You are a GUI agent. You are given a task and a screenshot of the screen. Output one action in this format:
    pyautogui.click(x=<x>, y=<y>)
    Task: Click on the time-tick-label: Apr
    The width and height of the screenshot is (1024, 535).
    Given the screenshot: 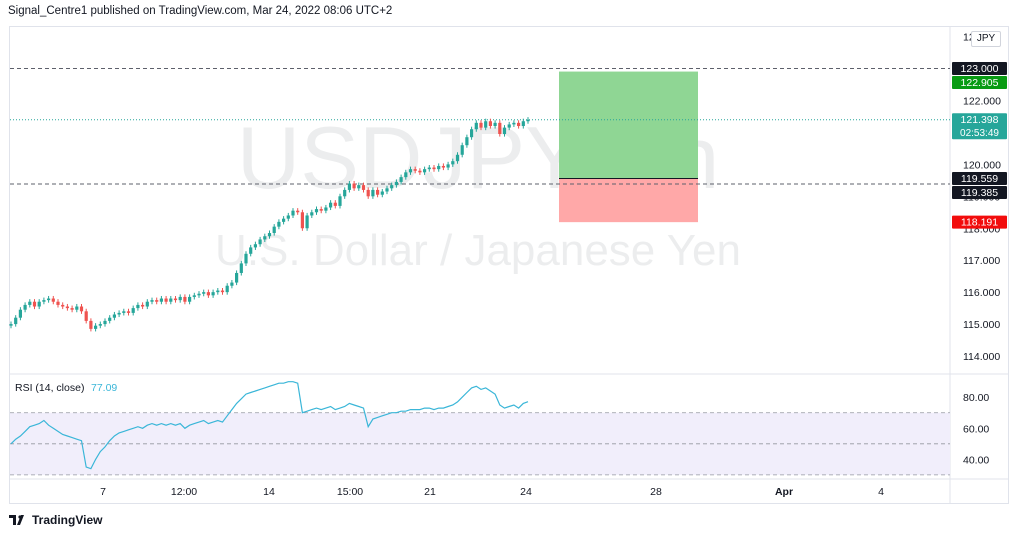 What is the action you would take?
    pyautogui.click(x=784, y=492)
    